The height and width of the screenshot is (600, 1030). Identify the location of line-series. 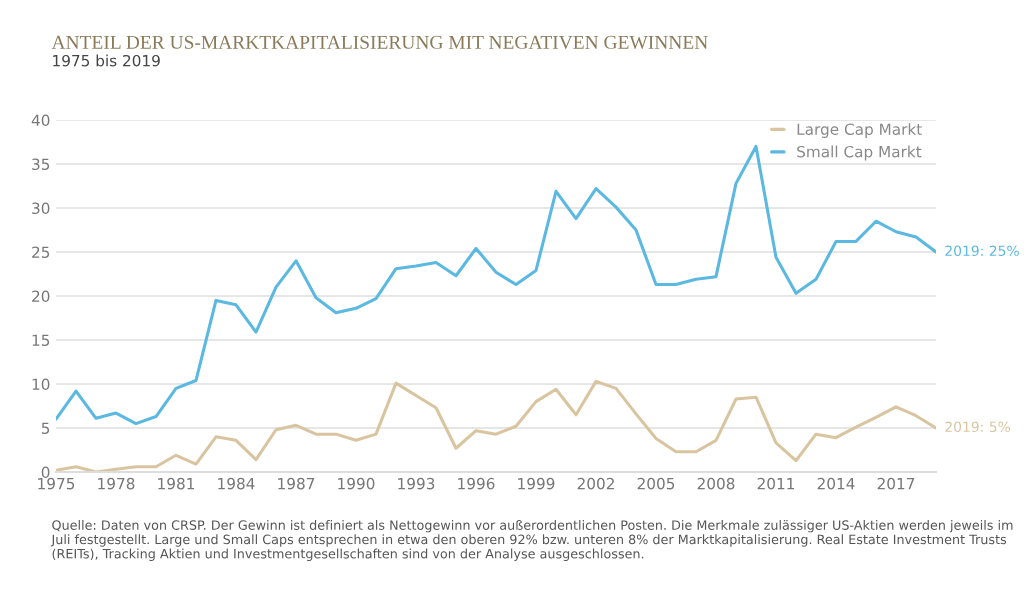
(496, 425).